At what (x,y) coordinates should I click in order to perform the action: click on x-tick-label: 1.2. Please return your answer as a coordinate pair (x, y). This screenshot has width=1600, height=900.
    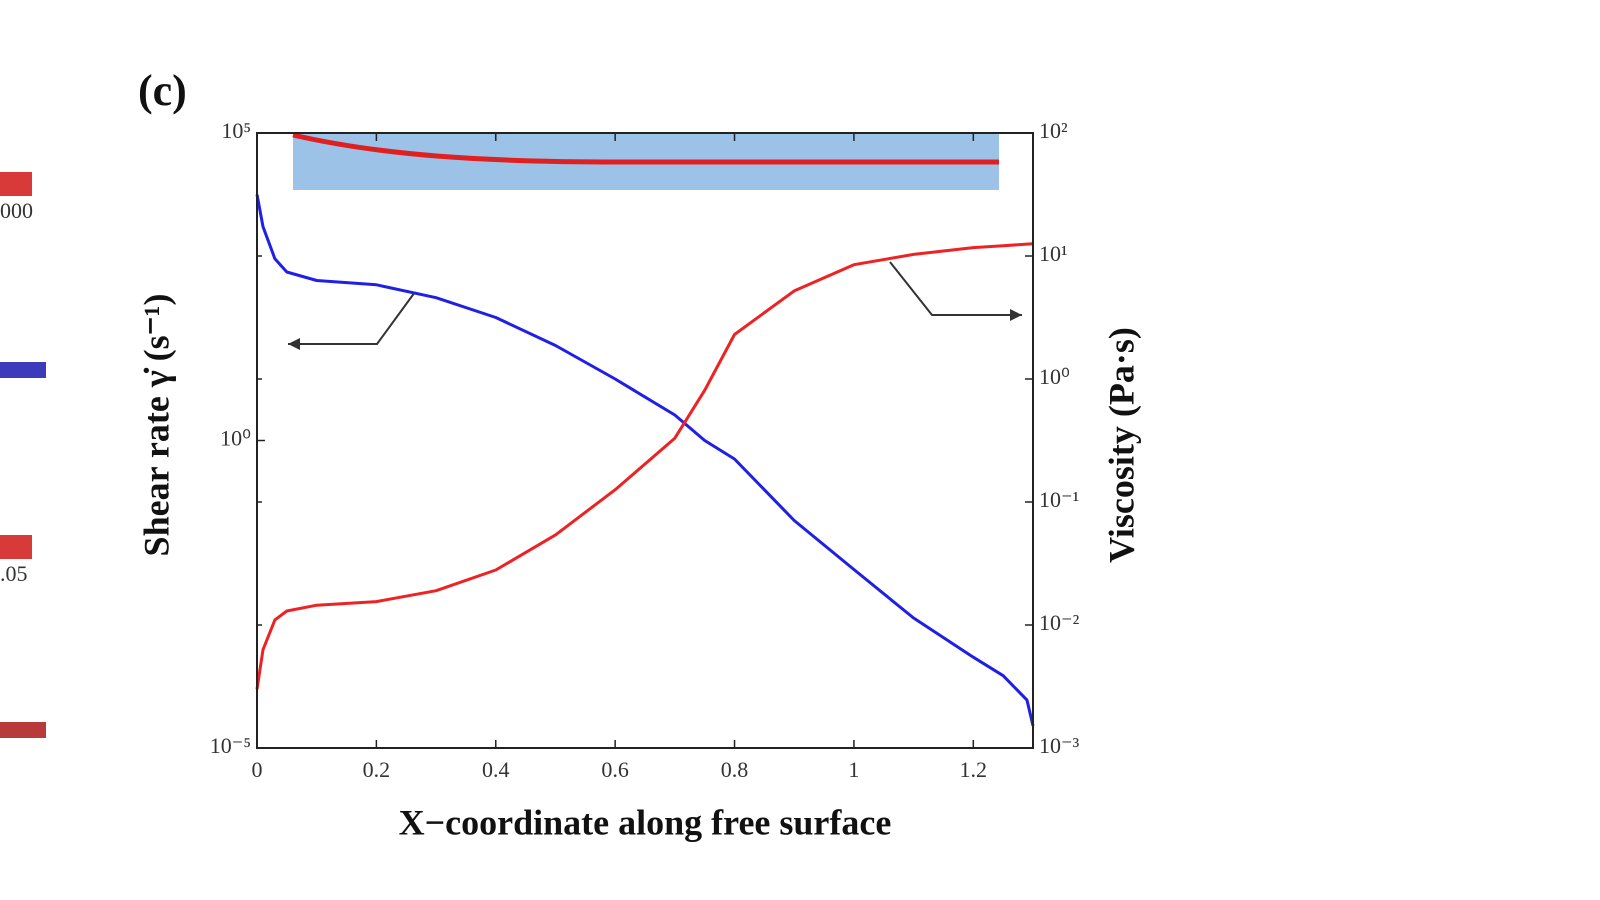
    Looking at the image, I should click on (974, 769).